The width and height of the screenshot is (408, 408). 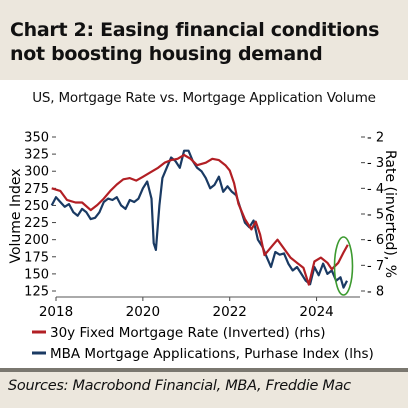 I want to click on y-axis-left-label: Volume Index, so click(x=16, y=215).